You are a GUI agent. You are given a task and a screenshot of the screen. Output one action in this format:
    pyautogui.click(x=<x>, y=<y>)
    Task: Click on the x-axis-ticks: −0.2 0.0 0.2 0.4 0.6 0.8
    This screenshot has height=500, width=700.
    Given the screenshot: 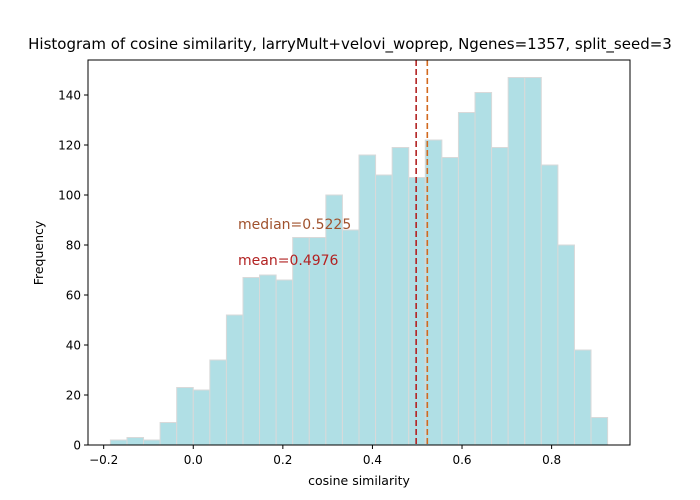 What is the action you would take?
    pyautogui.click(x=325, y=456)
    